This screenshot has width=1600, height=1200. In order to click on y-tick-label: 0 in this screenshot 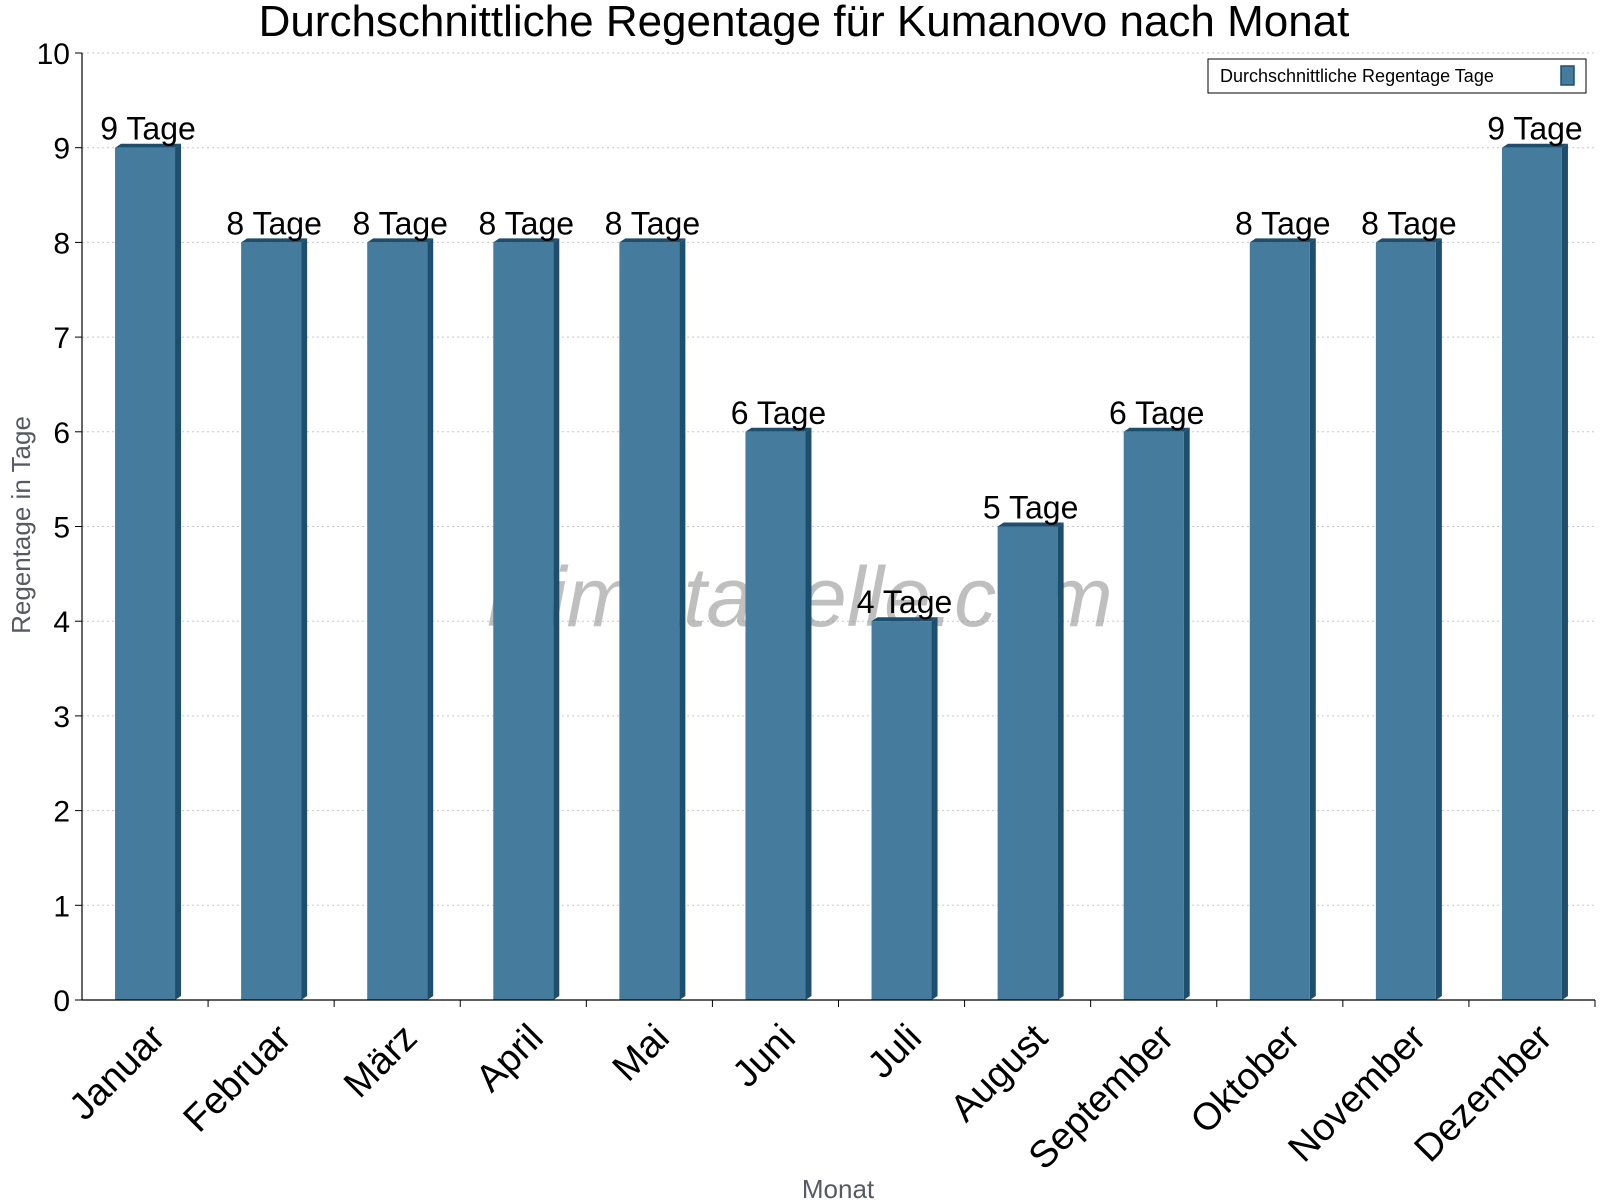, I will do `click(61, 1001)`.